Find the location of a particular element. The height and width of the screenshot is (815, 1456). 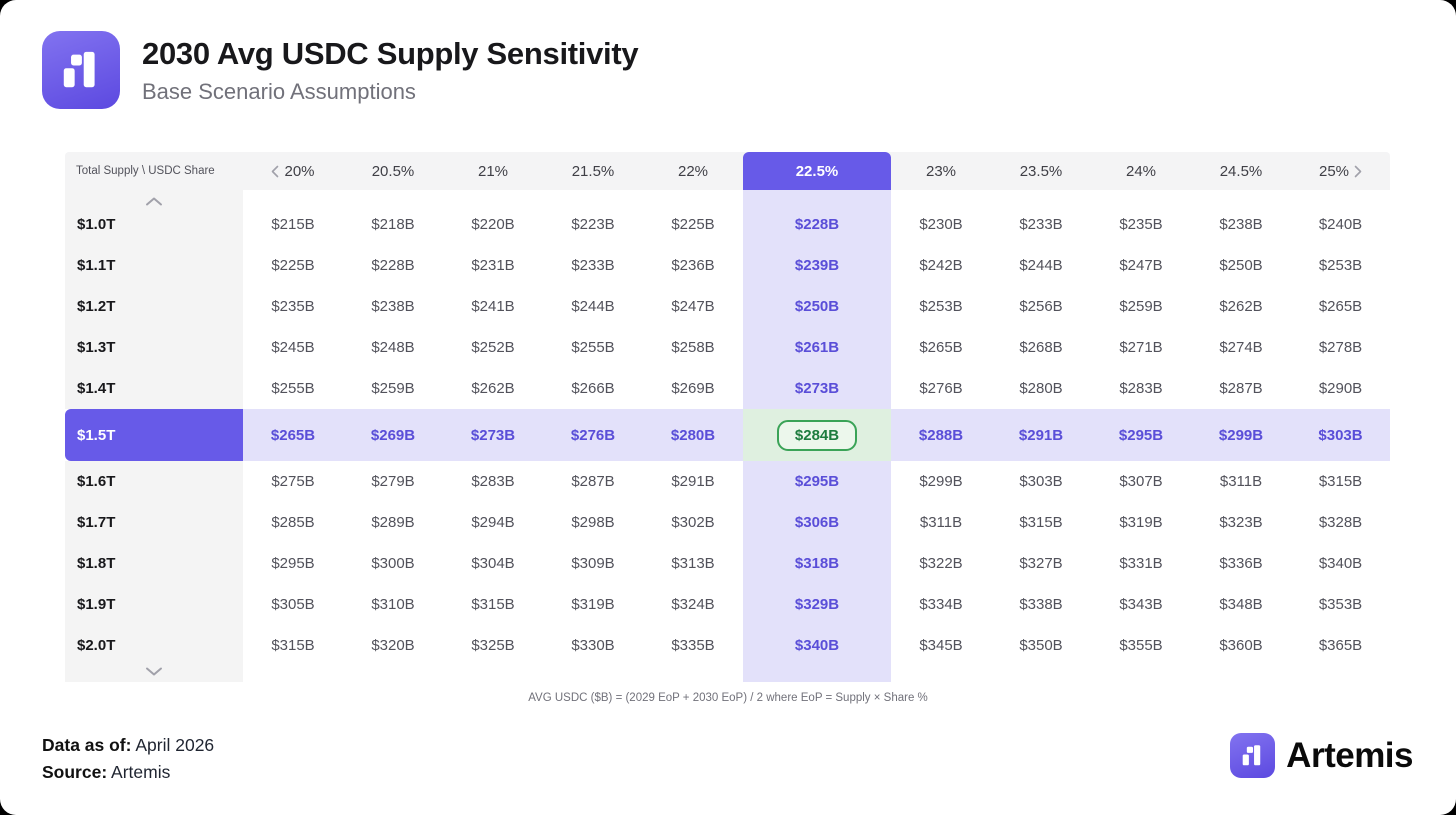

chevron-down-icon is located at coordinates (154, 671).